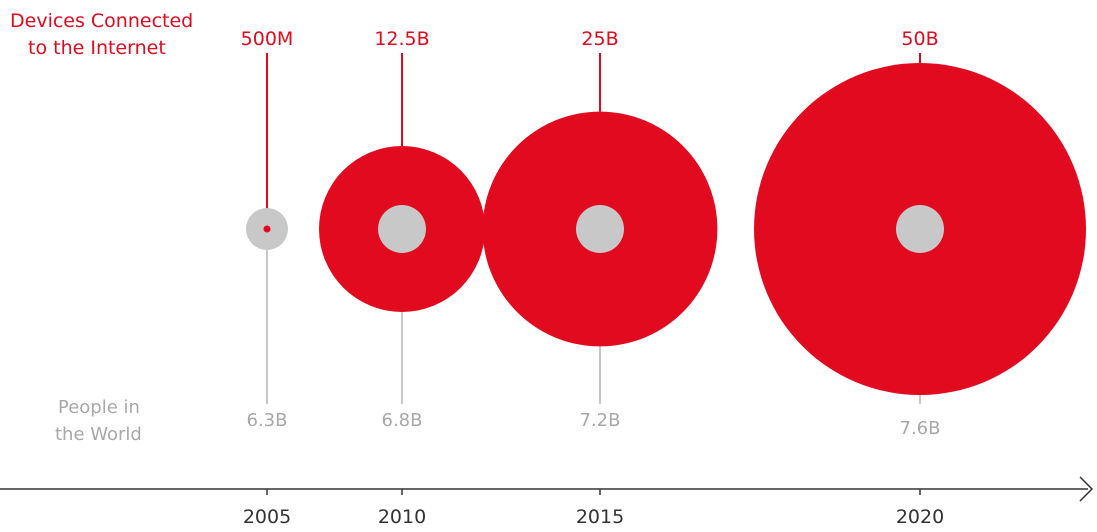 The height and width of the screenshot is (532, 1097). What do you see at coordinates (267, 517) in the screenshot?
I see `x-tick-label-2005: 2005` at bounding box center [267, 517].